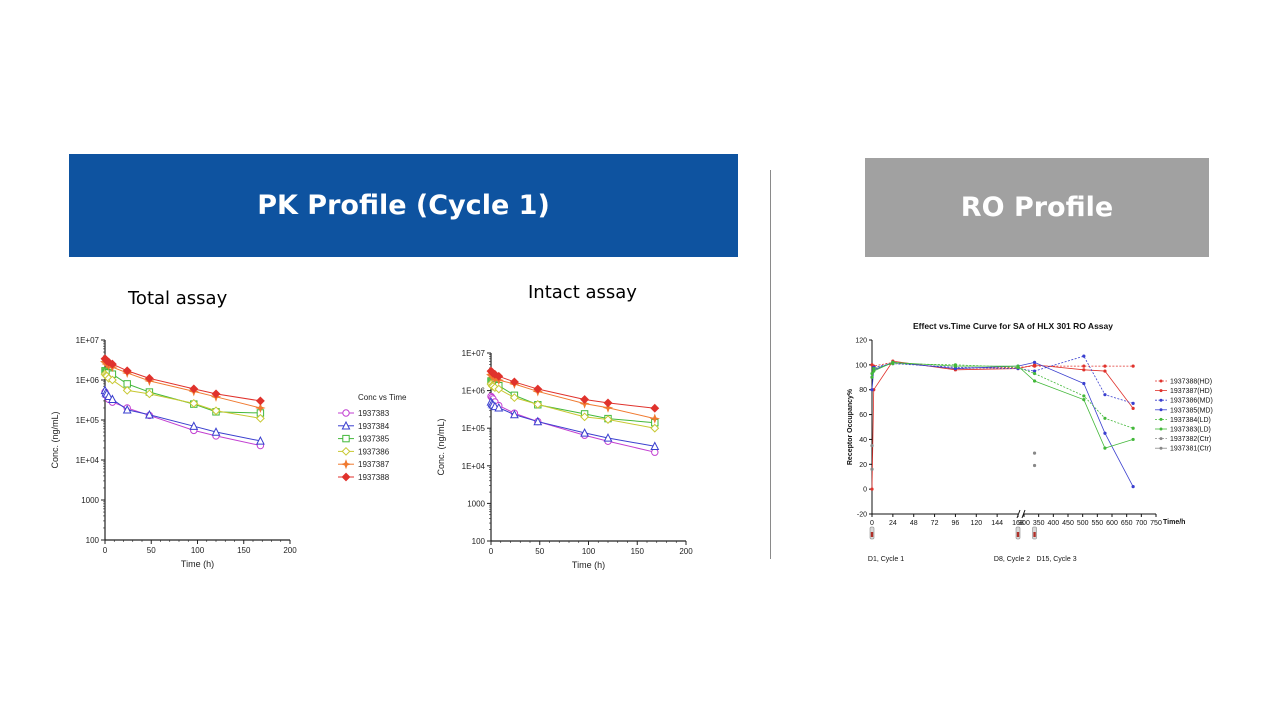  Describe the element at coordinates (914, 523) in the screenshot. I see `x-tick-label: 48` at that location.